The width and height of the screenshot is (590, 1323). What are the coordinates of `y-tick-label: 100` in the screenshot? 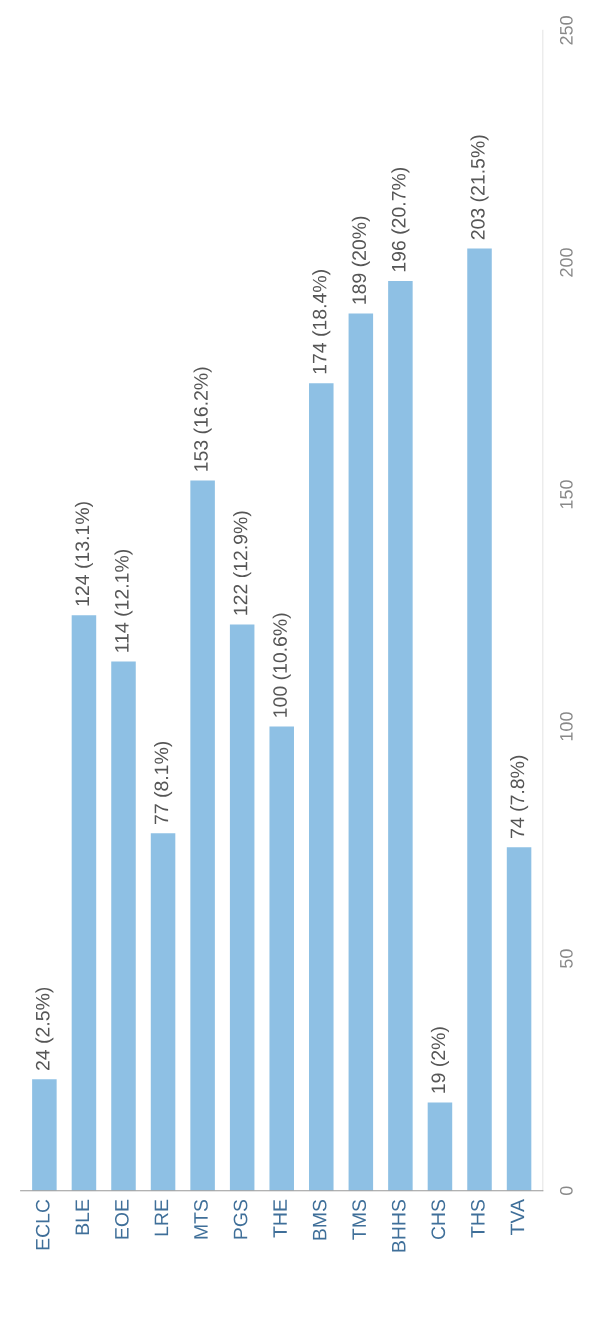 It's located at (566, 726).